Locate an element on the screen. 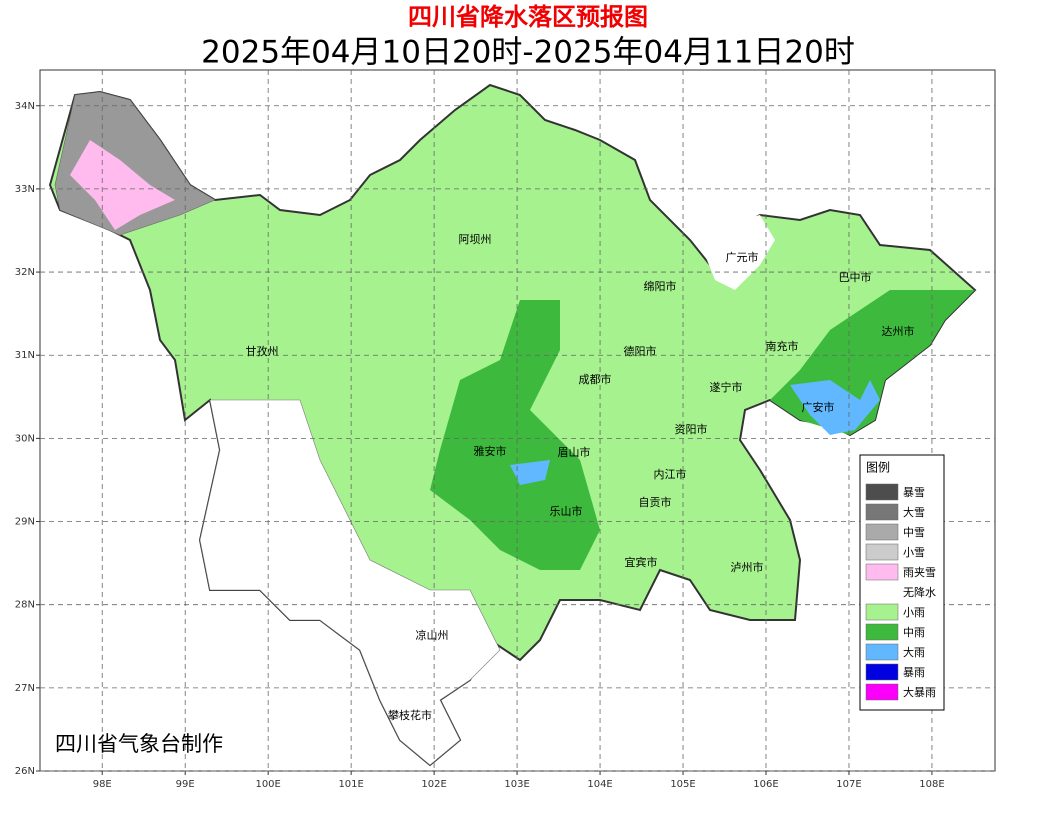  legend-label: 暴雨 is located at coordinates (914, 672).